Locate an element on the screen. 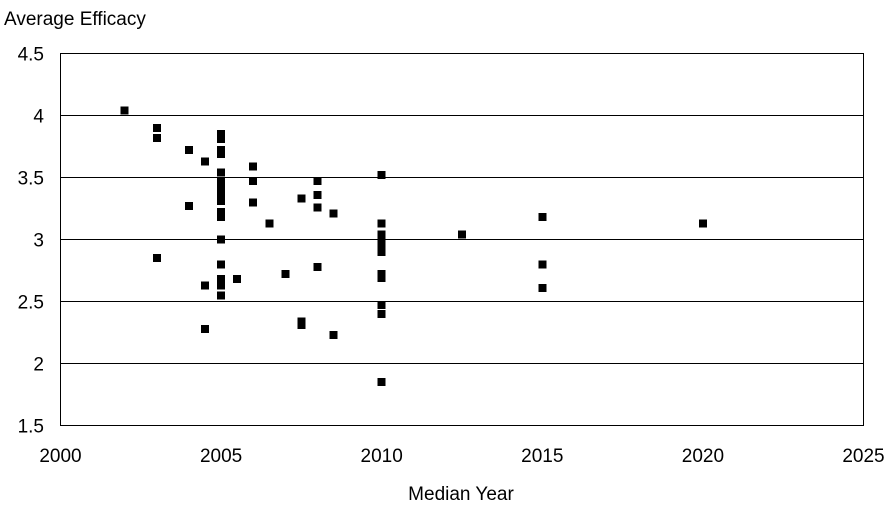 The height and width of the screenshot is (508, 893). x-tick-label: 2020 is located at coordinates (703, 456).